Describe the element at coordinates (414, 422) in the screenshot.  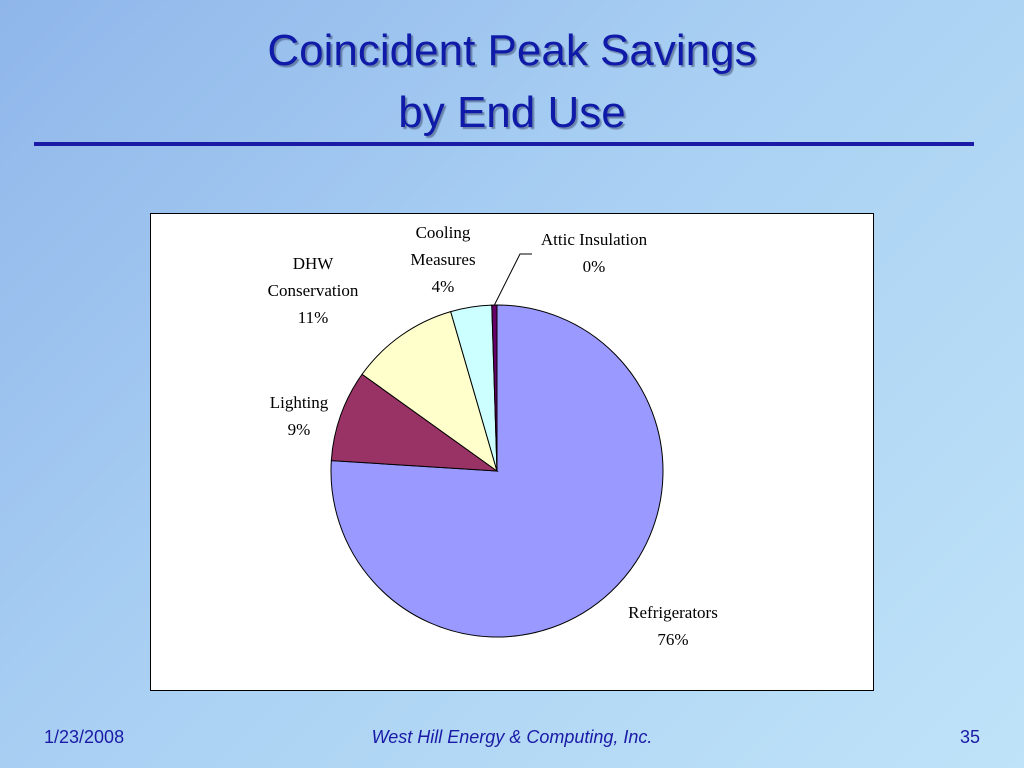
I see `pie-slice-lighting` at that location.